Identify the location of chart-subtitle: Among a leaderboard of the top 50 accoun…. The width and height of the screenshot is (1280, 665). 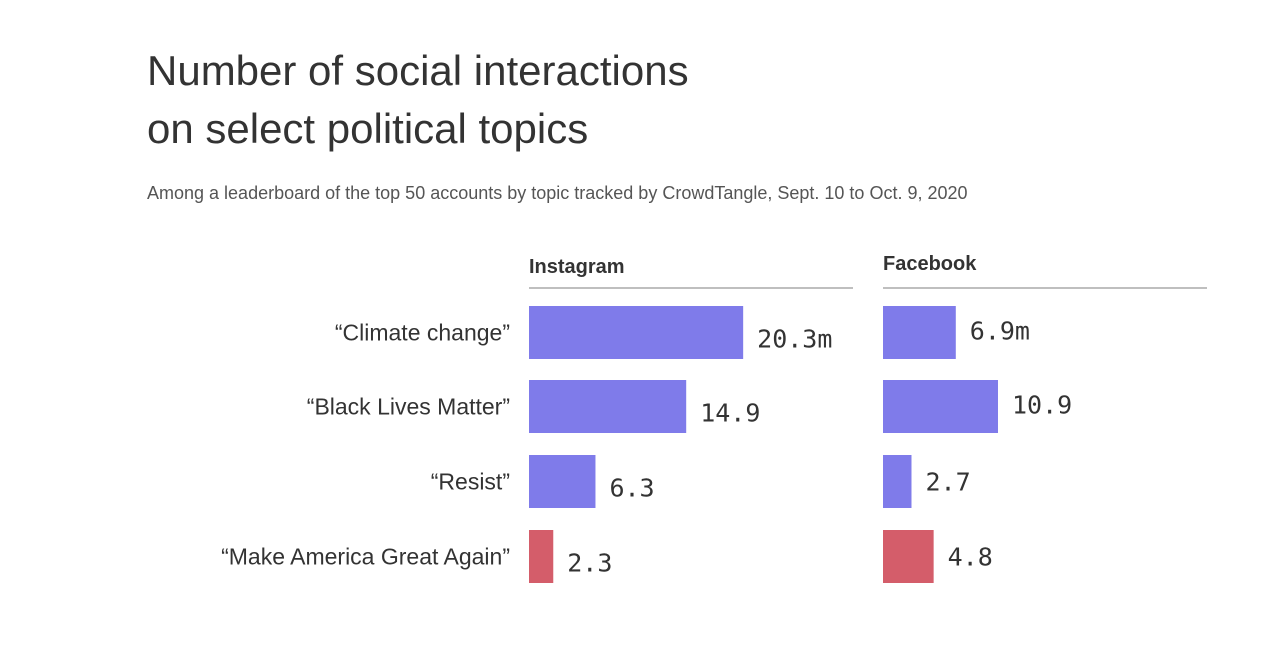
(557, 193).